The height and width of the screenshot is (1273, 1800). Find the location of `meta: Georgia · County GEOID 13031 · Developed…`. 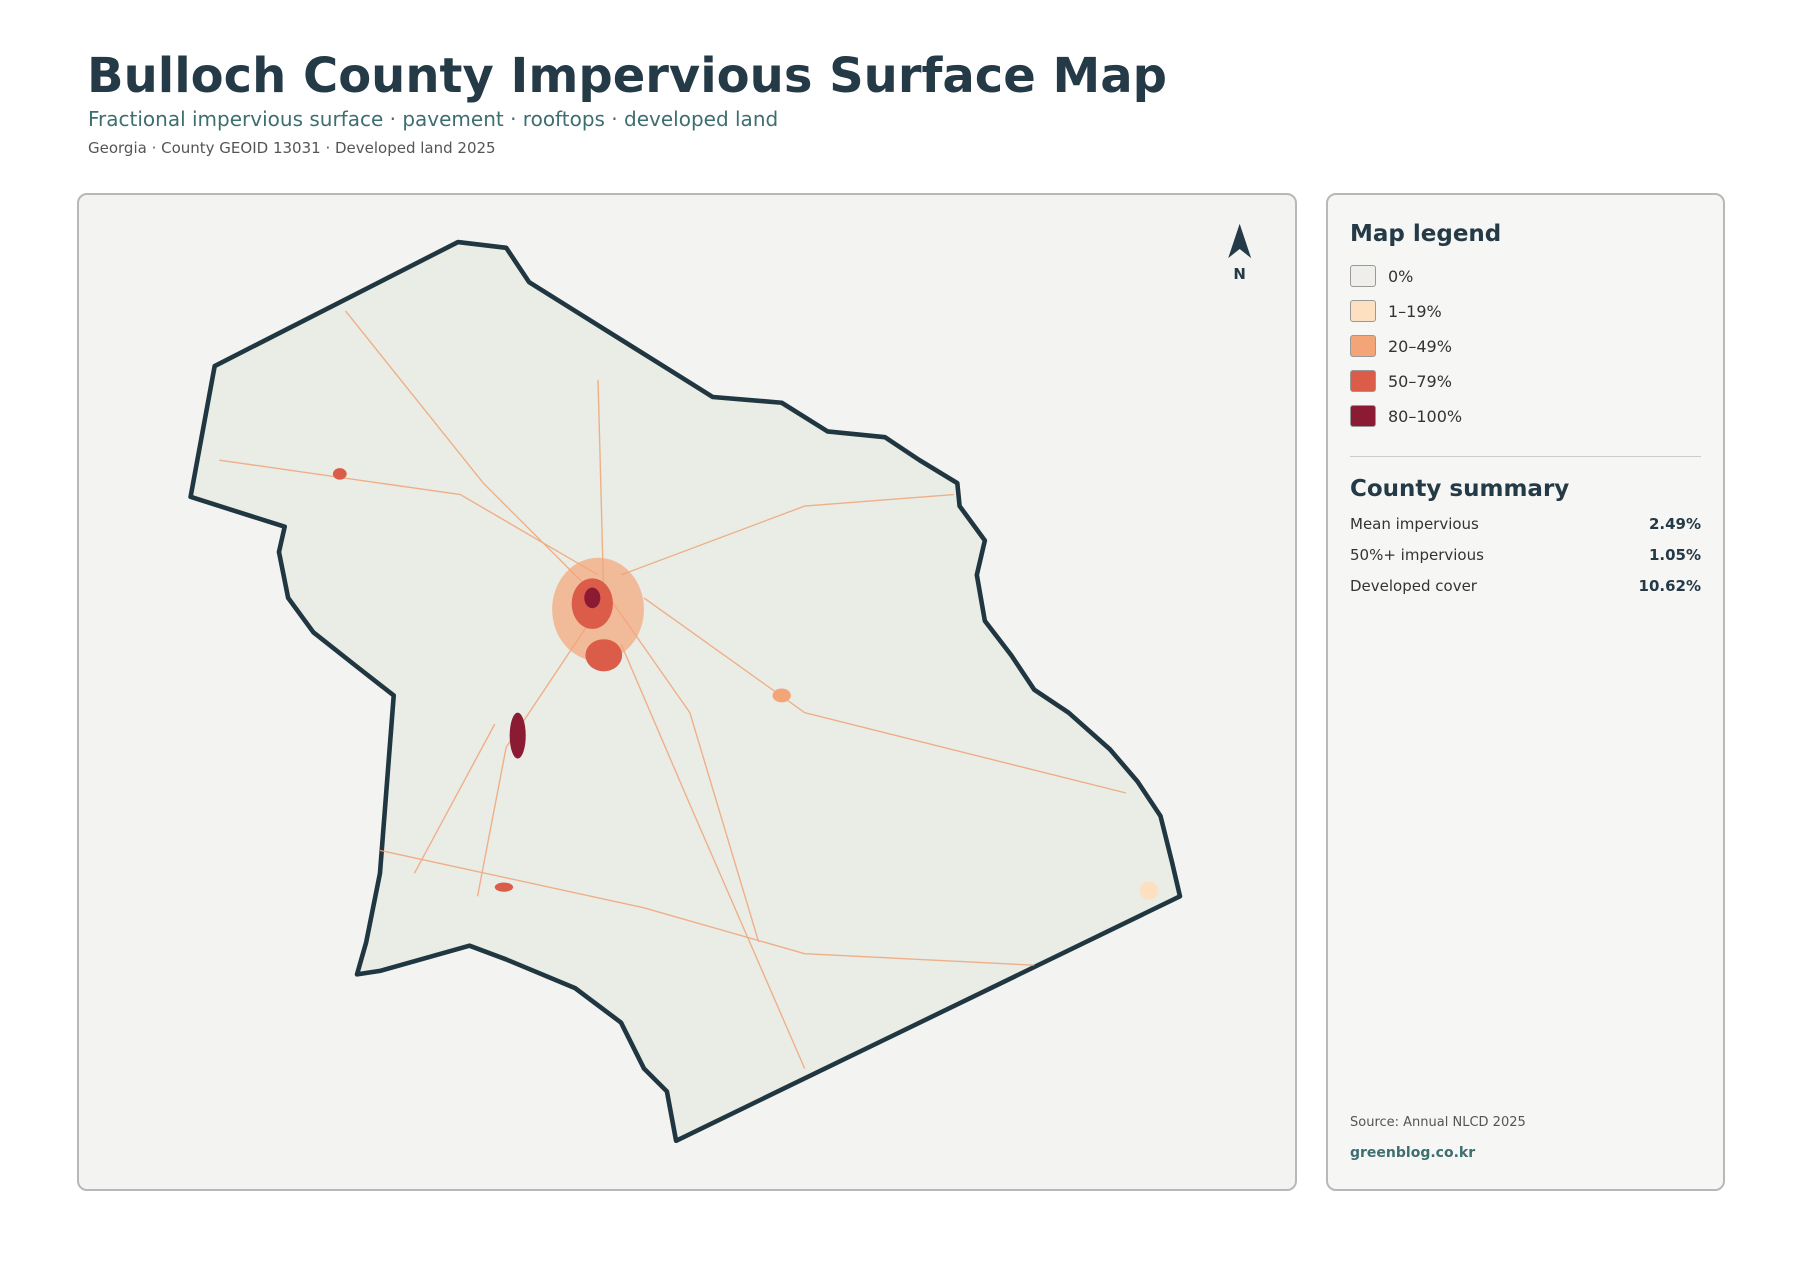

meta: Georgia · County GEOID 13031 · Developed… is located at coordinates (292, 148).